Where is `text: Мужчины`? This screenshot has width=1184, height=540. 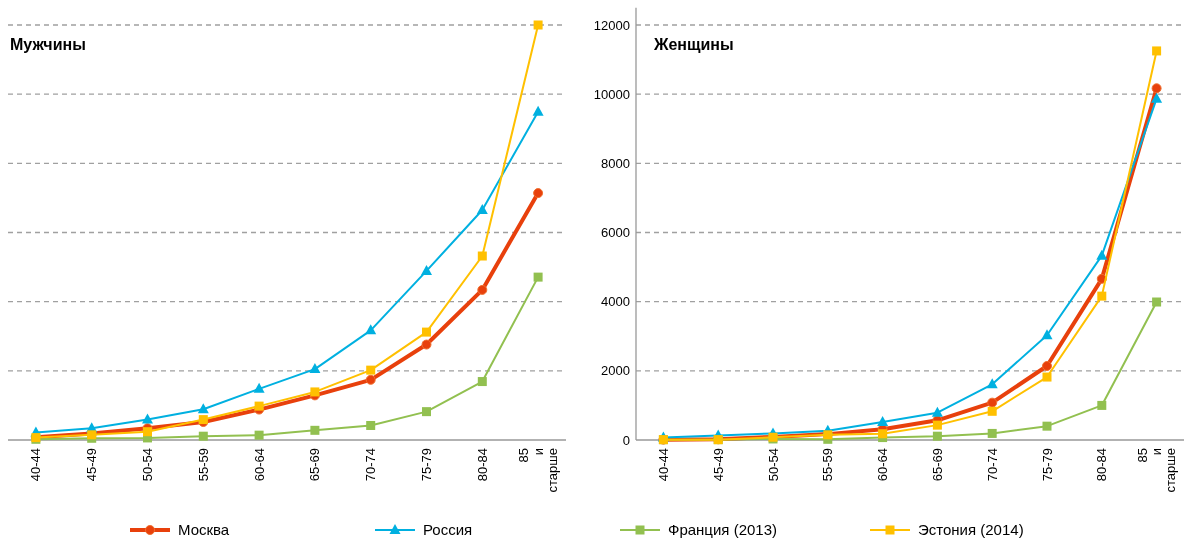 text: Мужчины is located at coordinates (48, 44).